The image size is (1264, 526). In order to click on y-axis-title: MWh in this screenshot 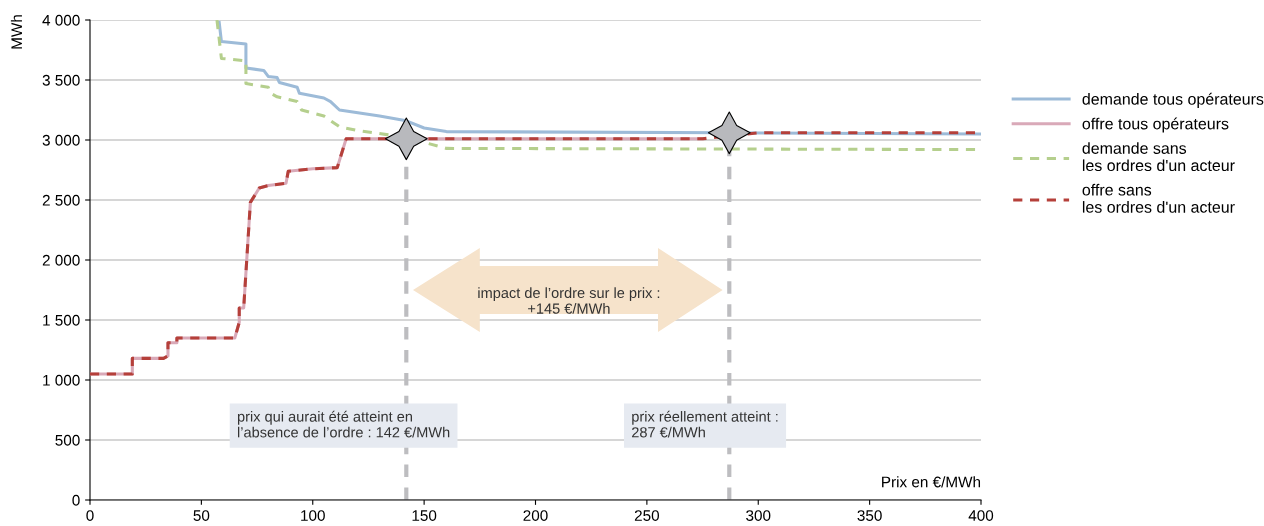, I will do `click(16, 32)`.